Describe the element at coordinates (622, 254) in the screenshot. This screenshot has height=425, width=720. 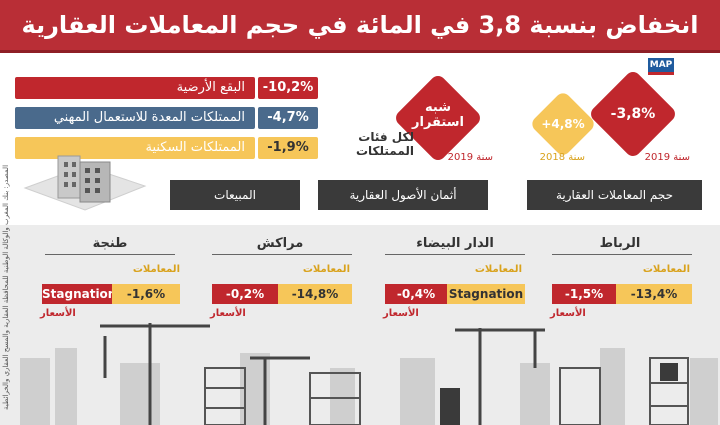
I see `city-divider-rabat` at that location.